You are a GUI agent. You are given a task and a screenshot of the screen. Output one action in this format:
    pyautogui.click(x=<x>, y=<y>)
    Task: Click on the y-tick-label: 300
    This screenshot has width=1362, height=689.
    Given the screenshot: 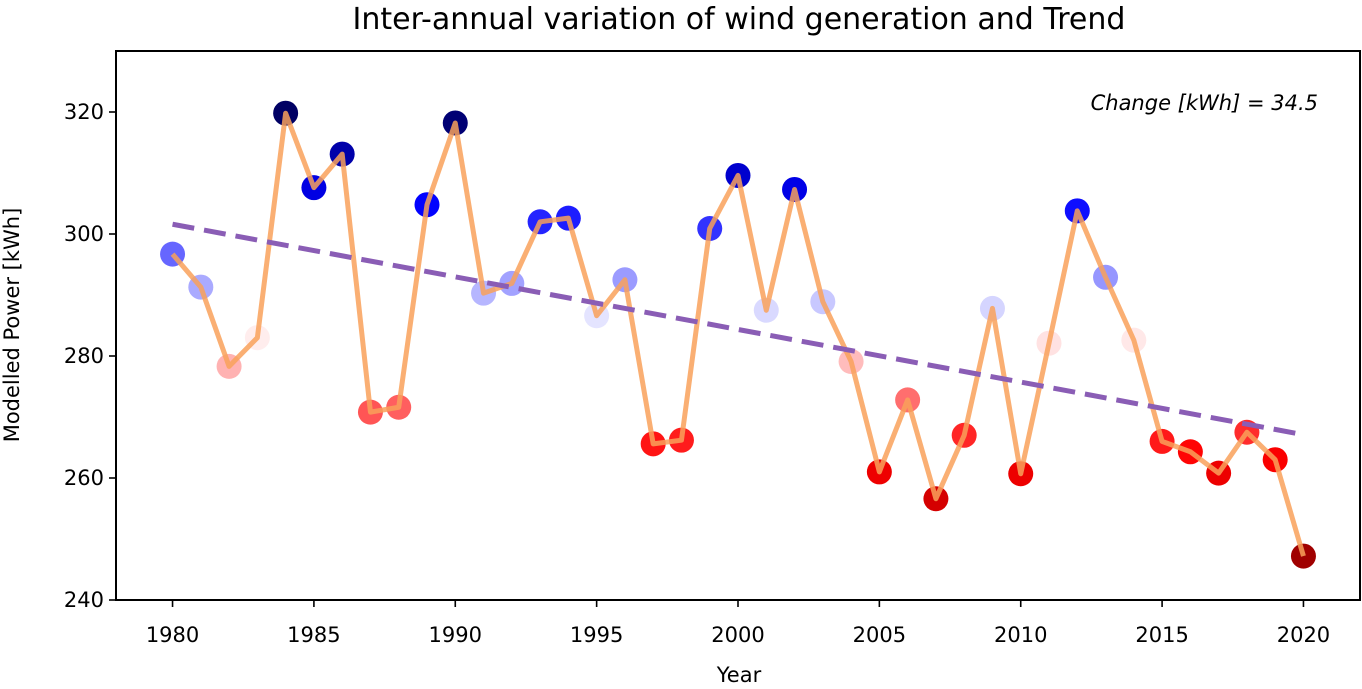 What is the action you would take?
    pyautogui.click(x=84, y=234)
    